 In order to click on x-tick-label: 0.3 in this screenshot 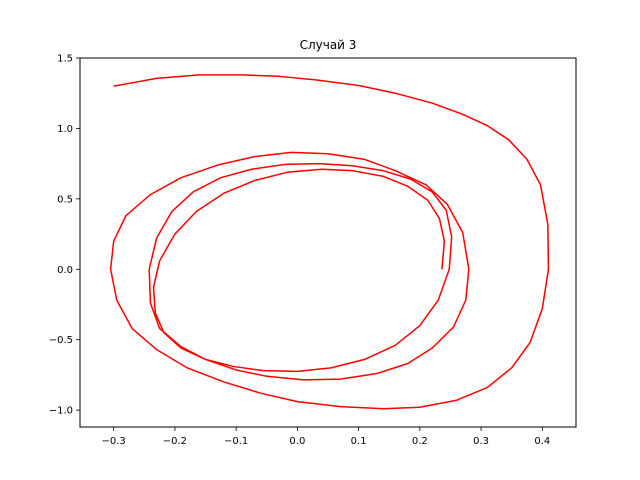, I will do `click(481, 441)`.